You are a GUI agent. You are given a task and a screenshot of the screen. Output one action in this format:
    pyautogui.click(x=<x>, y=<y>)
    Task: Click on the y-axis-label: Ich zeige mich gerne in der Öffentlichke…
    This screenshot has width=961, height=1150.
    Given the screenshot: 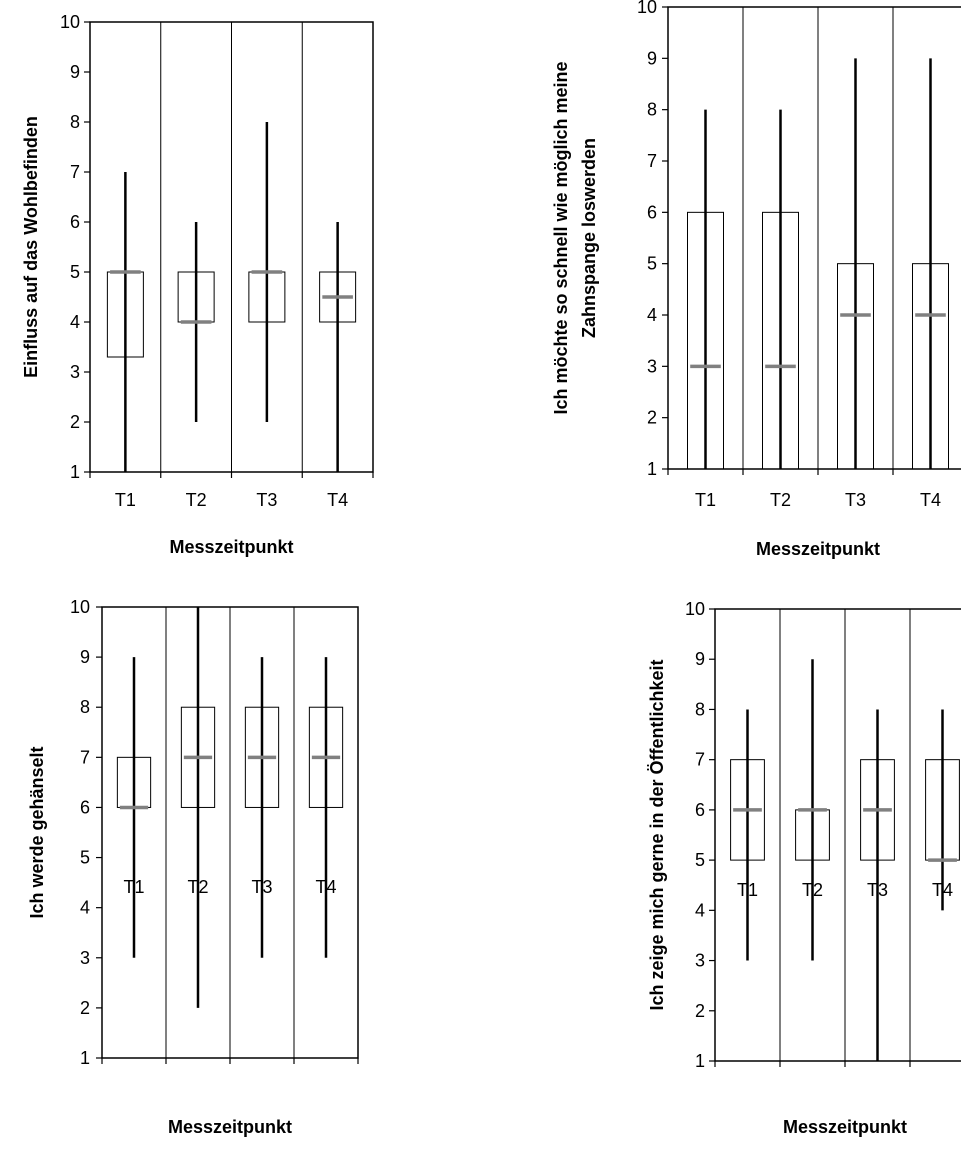 What is the action you would take?
    pyautogui.click(x=657, y=834)
    